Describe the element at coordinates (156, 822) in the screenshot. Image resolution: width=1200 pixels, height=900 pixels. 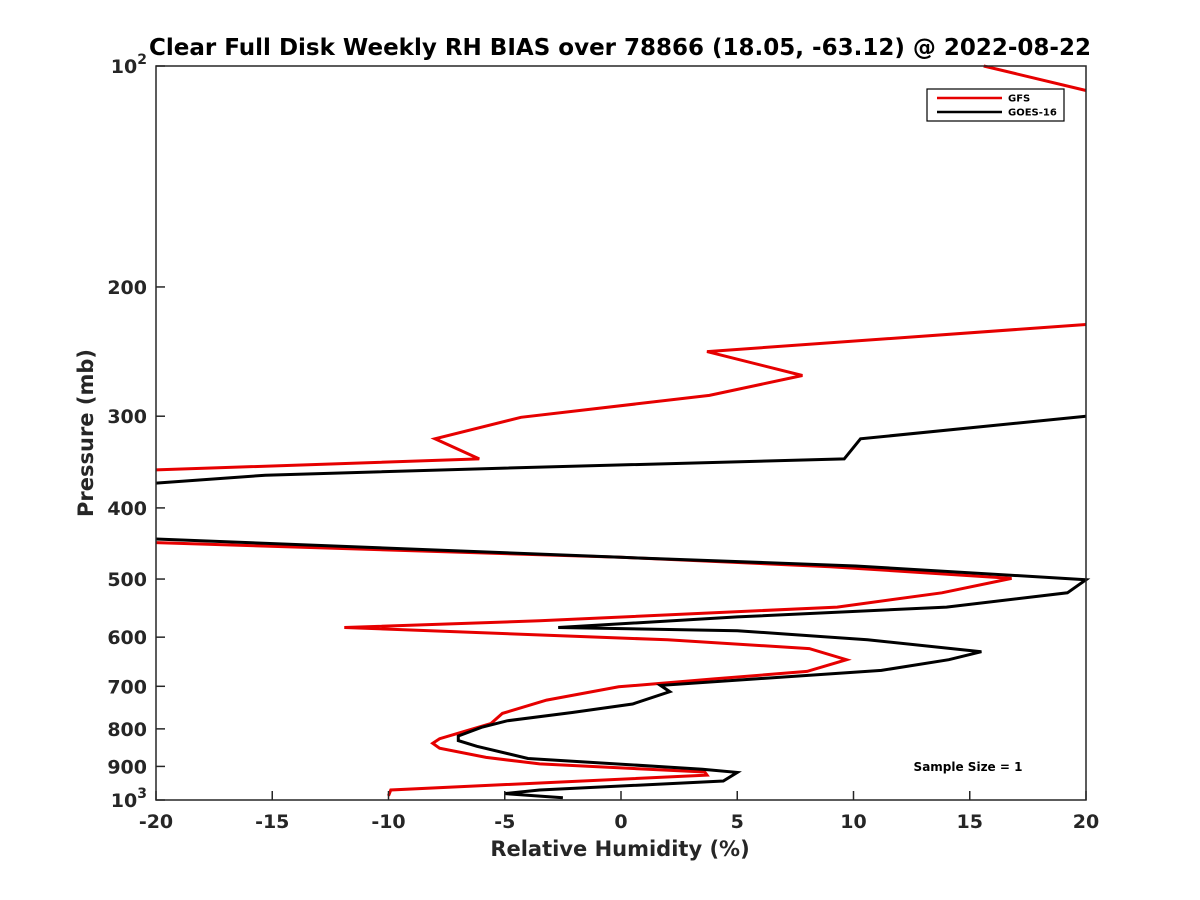
I see `x-tick-label: -20` at that location.